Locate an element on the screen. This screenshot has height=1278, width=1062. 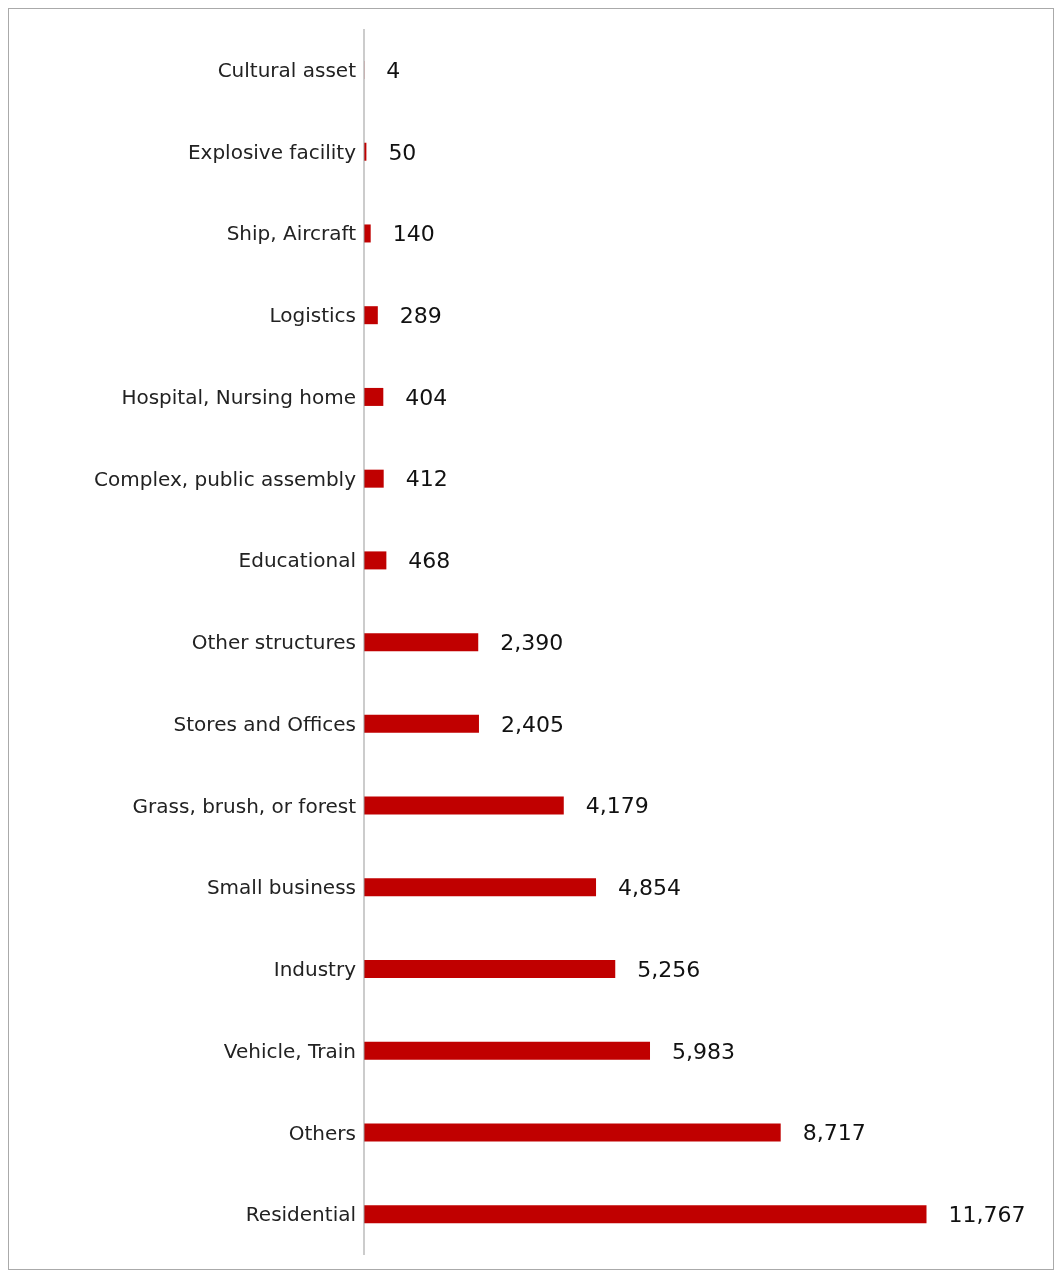
data-label: 289 is located at coordinates (420, 316).